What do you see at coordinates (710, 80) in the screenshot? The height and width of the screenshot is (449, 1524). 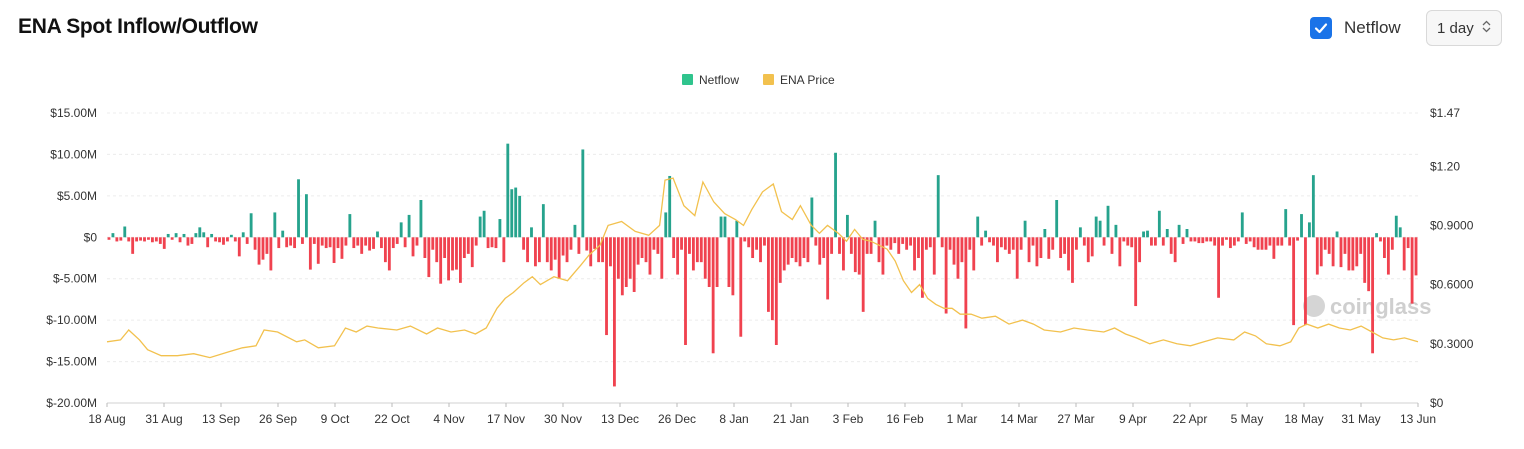 I see `legend-item: Netflow` at bounding box center [710, 80].